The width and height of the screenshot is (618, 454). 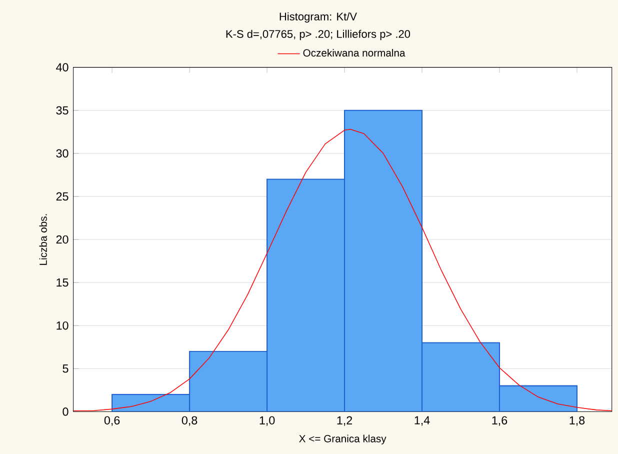 What do you see at coordinates (500, 421) in the screenshot?
I see `x-tick-label: 1,6` at bounding box center [500, 421].